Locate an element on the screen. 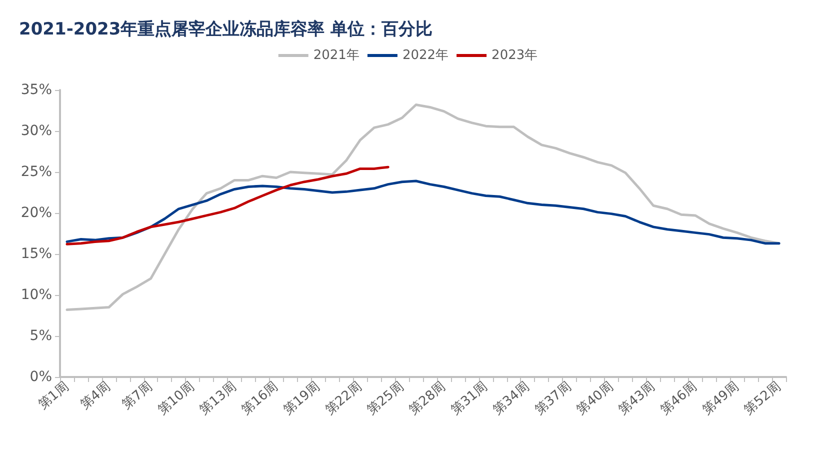  y-tick-label: 35% is located at coordinates (36, 90).